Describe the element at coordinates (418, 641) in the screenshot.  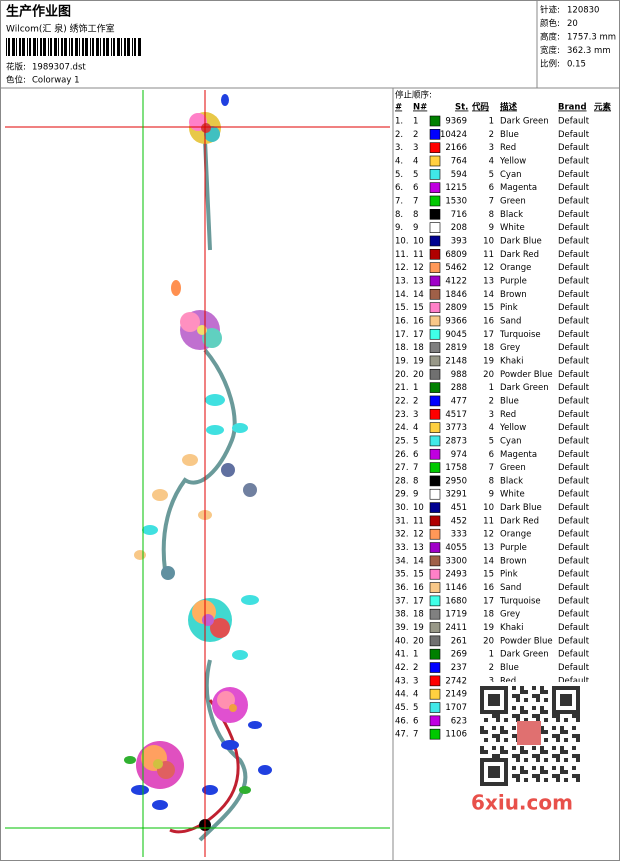
I see `needle: 20` at that location.